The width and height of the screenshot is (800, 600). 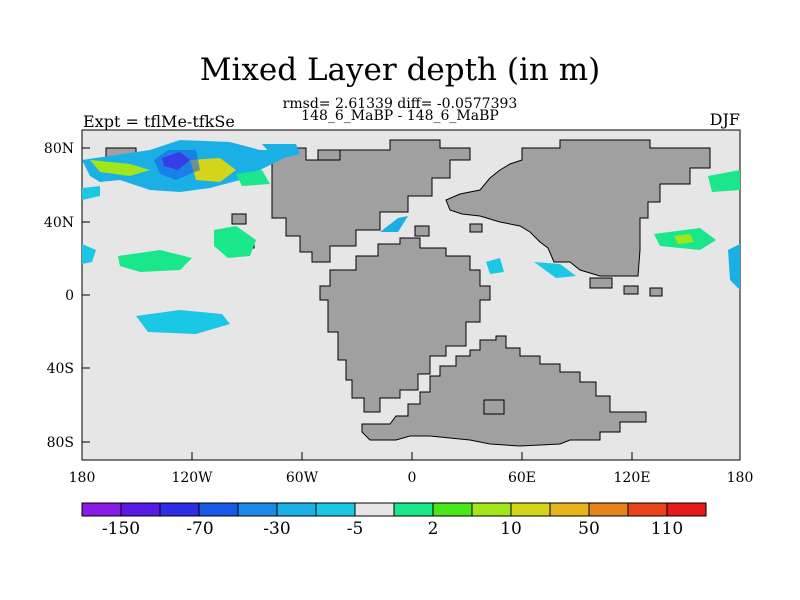 I want to click on stats-text: rmsd= 2.61339 diff= -0.0577393, so click(x=400, y=104).